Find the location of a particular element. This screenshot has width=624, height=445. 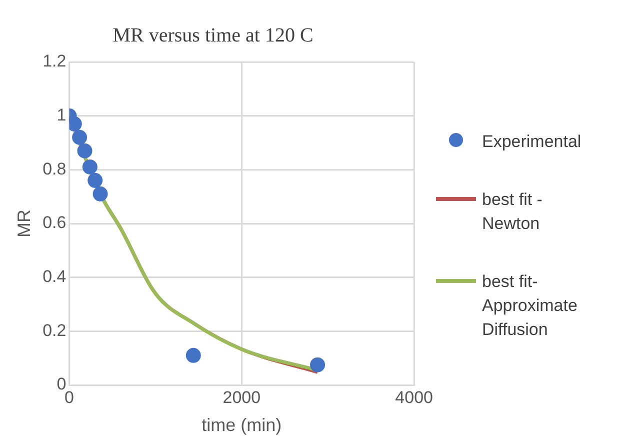

legend-label: best fit-Approximate Diffusion is located at coordinates (530, 306).